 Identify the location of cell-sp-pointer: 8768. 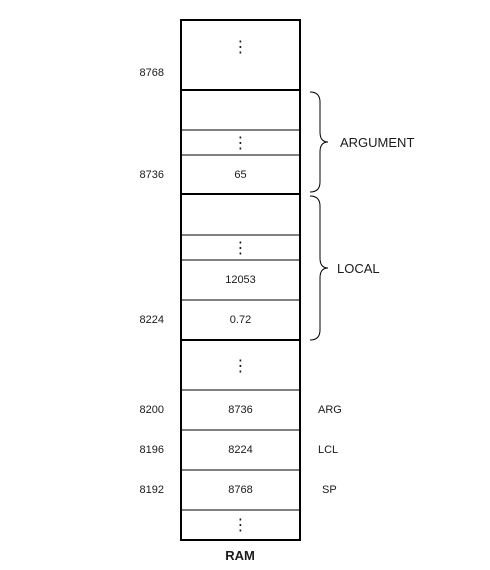
(240, 490).